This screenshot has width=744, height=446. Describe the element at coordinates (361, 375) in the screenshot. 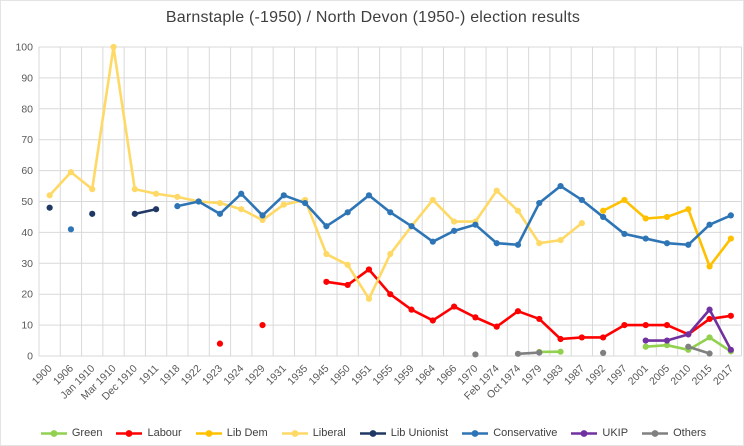

I see `x-axis-tick-label: 1951` at that location.